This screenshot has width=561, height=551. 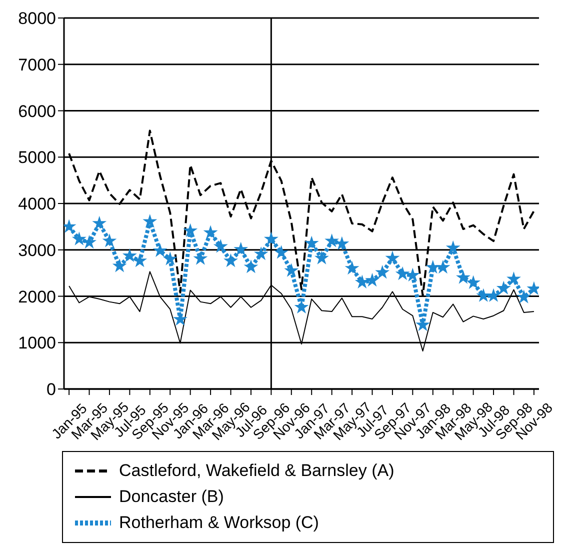 What do you see at coordinates (37, 18) in the screenshot?
I see `y-tick-label: 8000` at bounding box center [37, 18].